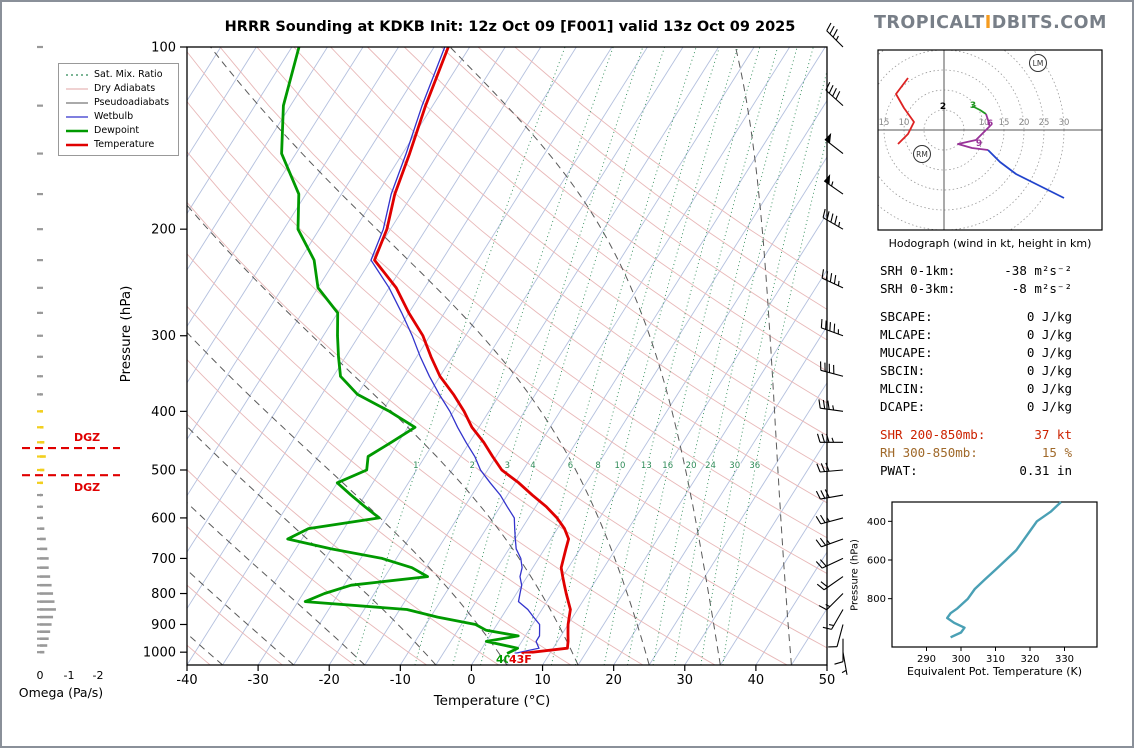  Describe the element at coordinates (906, 334) in the screenshot. I see `stat-label: MLCAPE:` at that location.